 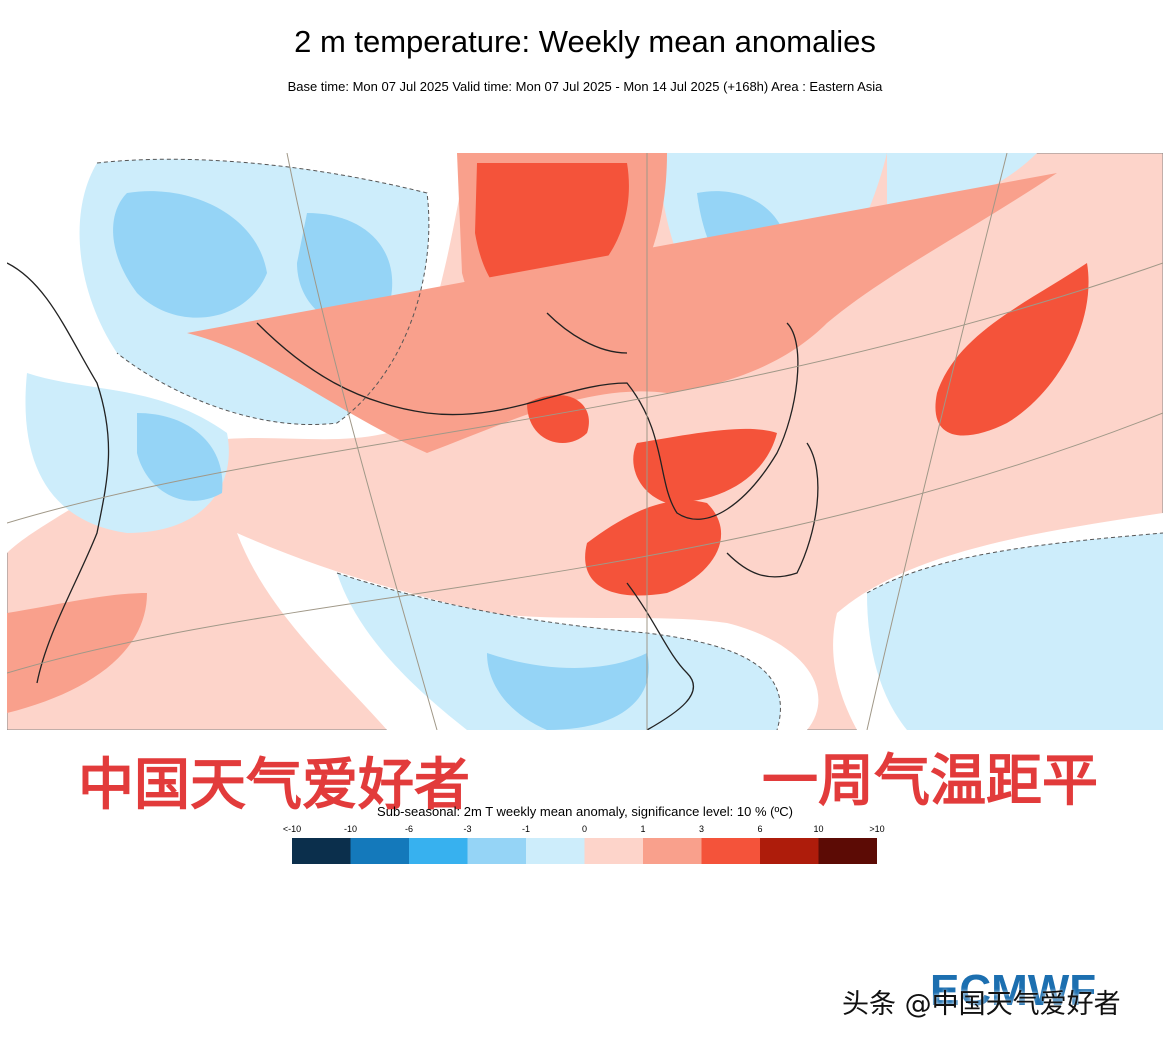 I want to click on watermark: 头条 @中国天气爱好者, so click(x=981, y=1004).